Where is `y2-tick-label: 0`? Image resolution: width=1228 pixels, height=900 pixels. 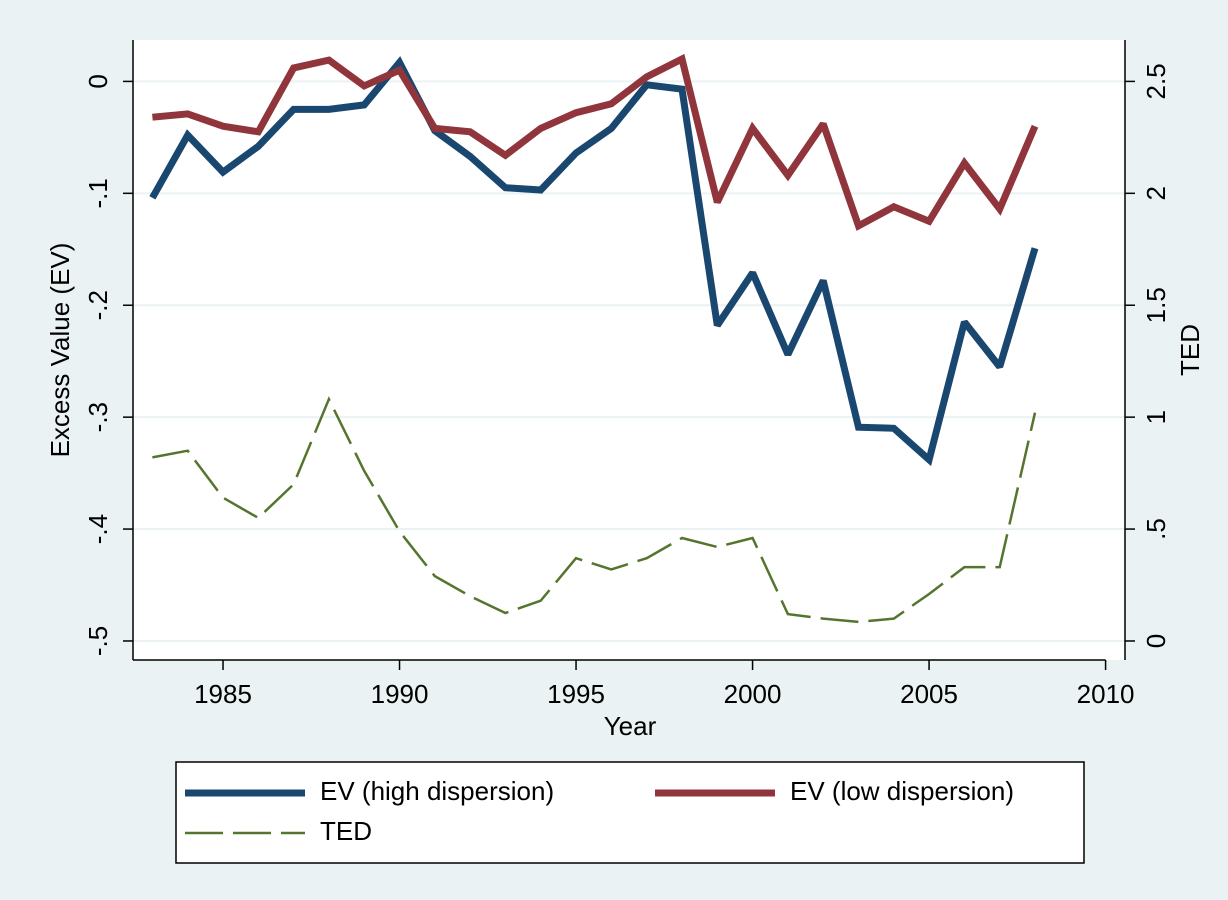
y2-tick-label: 0 is located at coordinates (1156, 641).